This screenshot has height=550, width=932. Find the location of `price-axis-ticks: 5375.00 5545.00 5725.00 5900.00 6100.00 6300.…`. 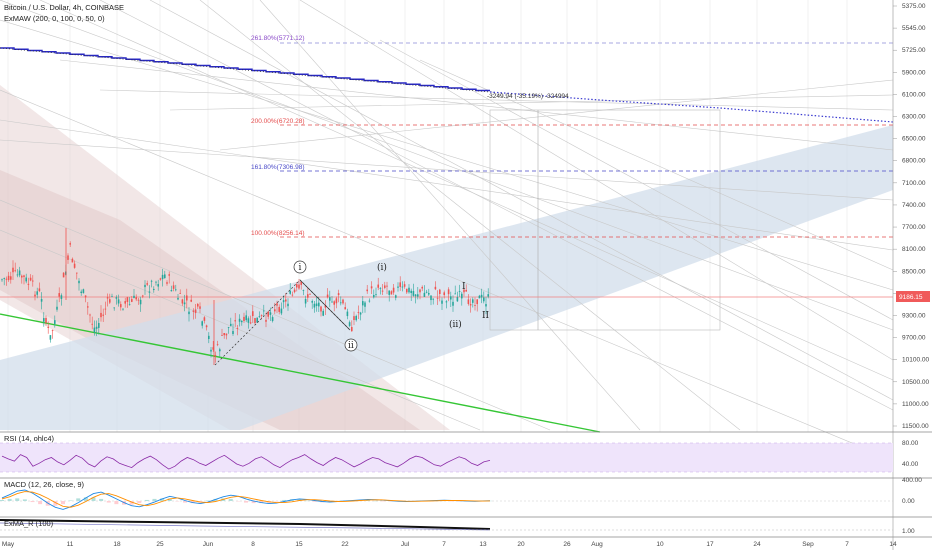

price-axis-ticks: 5375.00 5545.00 5725.00 5900.00 6100.00 6300.… is located at coordinates (911, 216).